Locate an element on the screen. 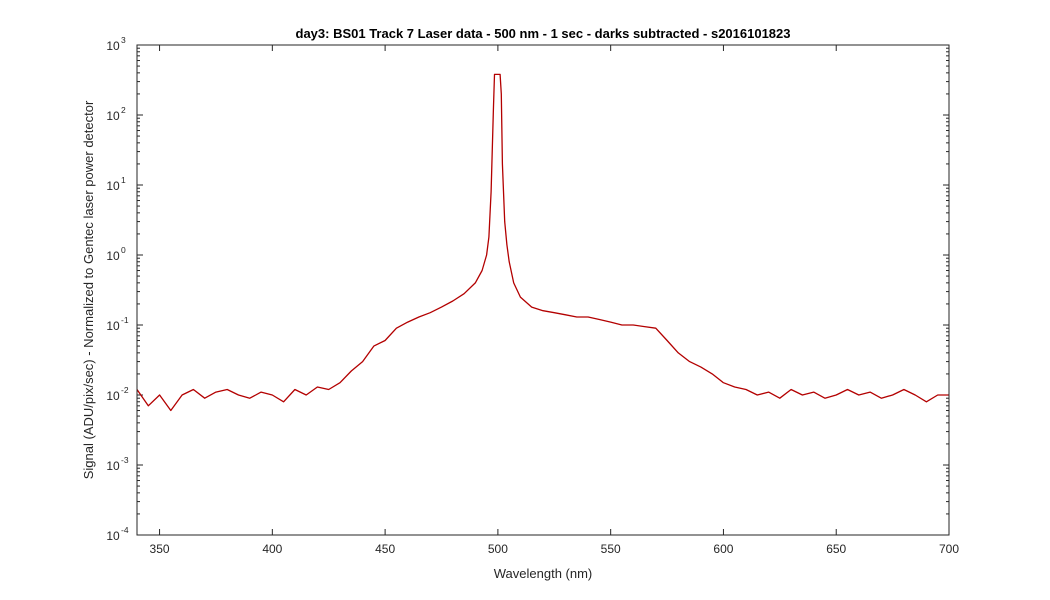 The height and width of the screenshot is (600, 1050). y-tick-exponent: 2 is located at coordinates (123, 110).